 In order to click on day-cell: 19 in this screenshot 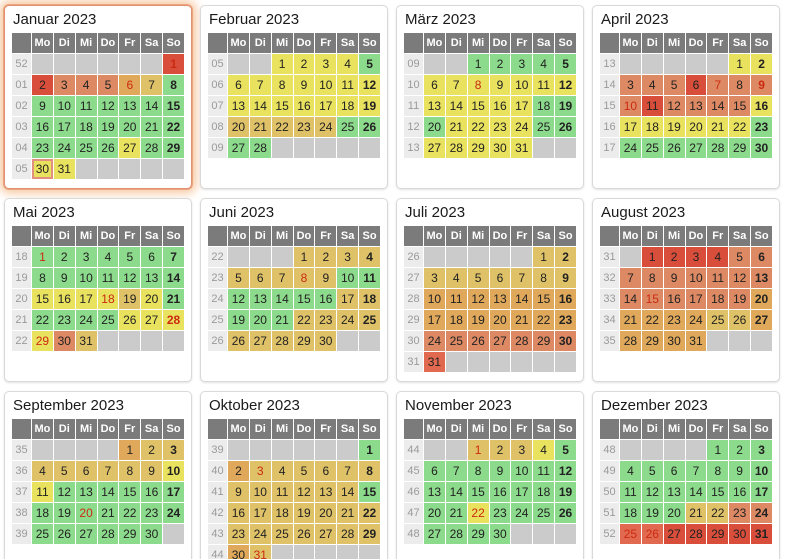, I will do `click(674, 127)`.